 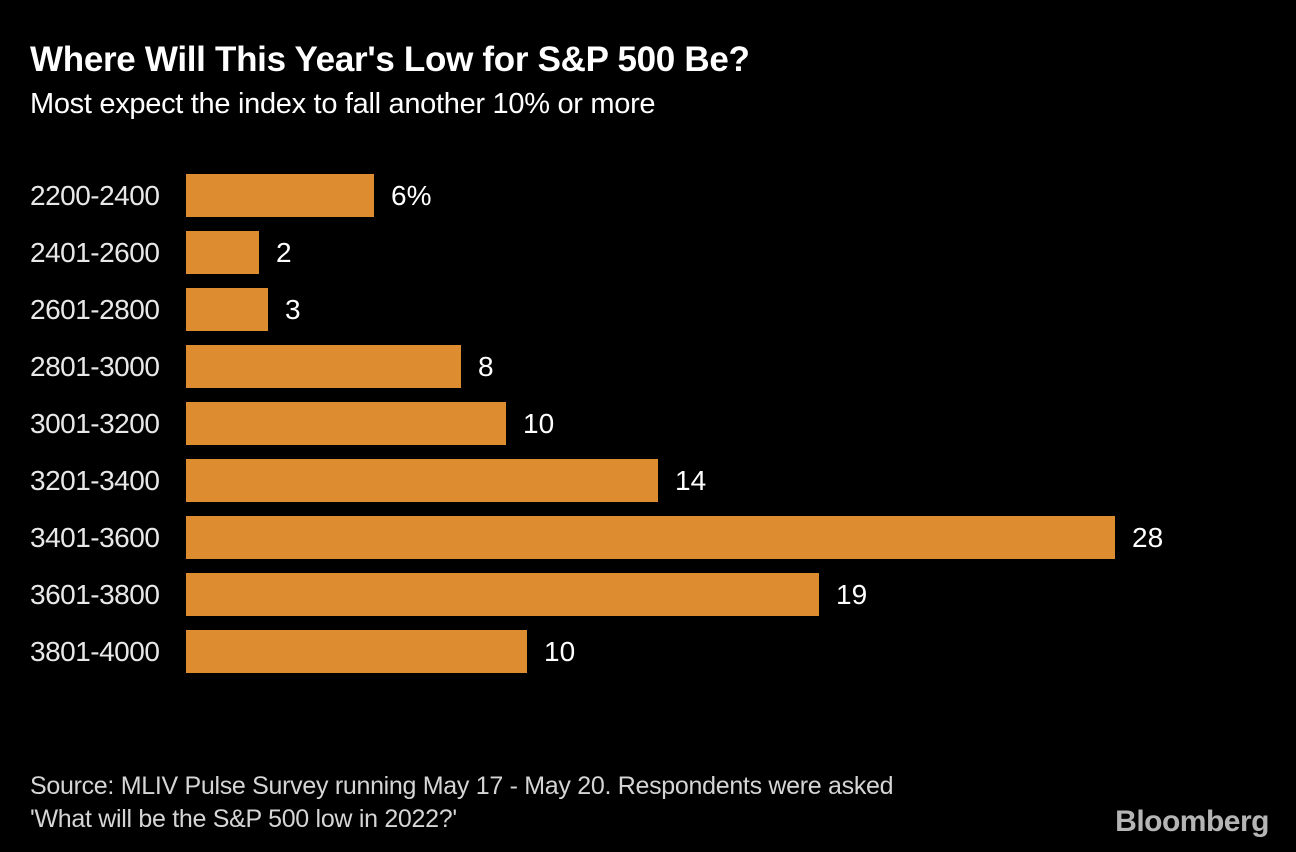 I want to click on category-label: 3601-3800, so click(x=95, y=594).